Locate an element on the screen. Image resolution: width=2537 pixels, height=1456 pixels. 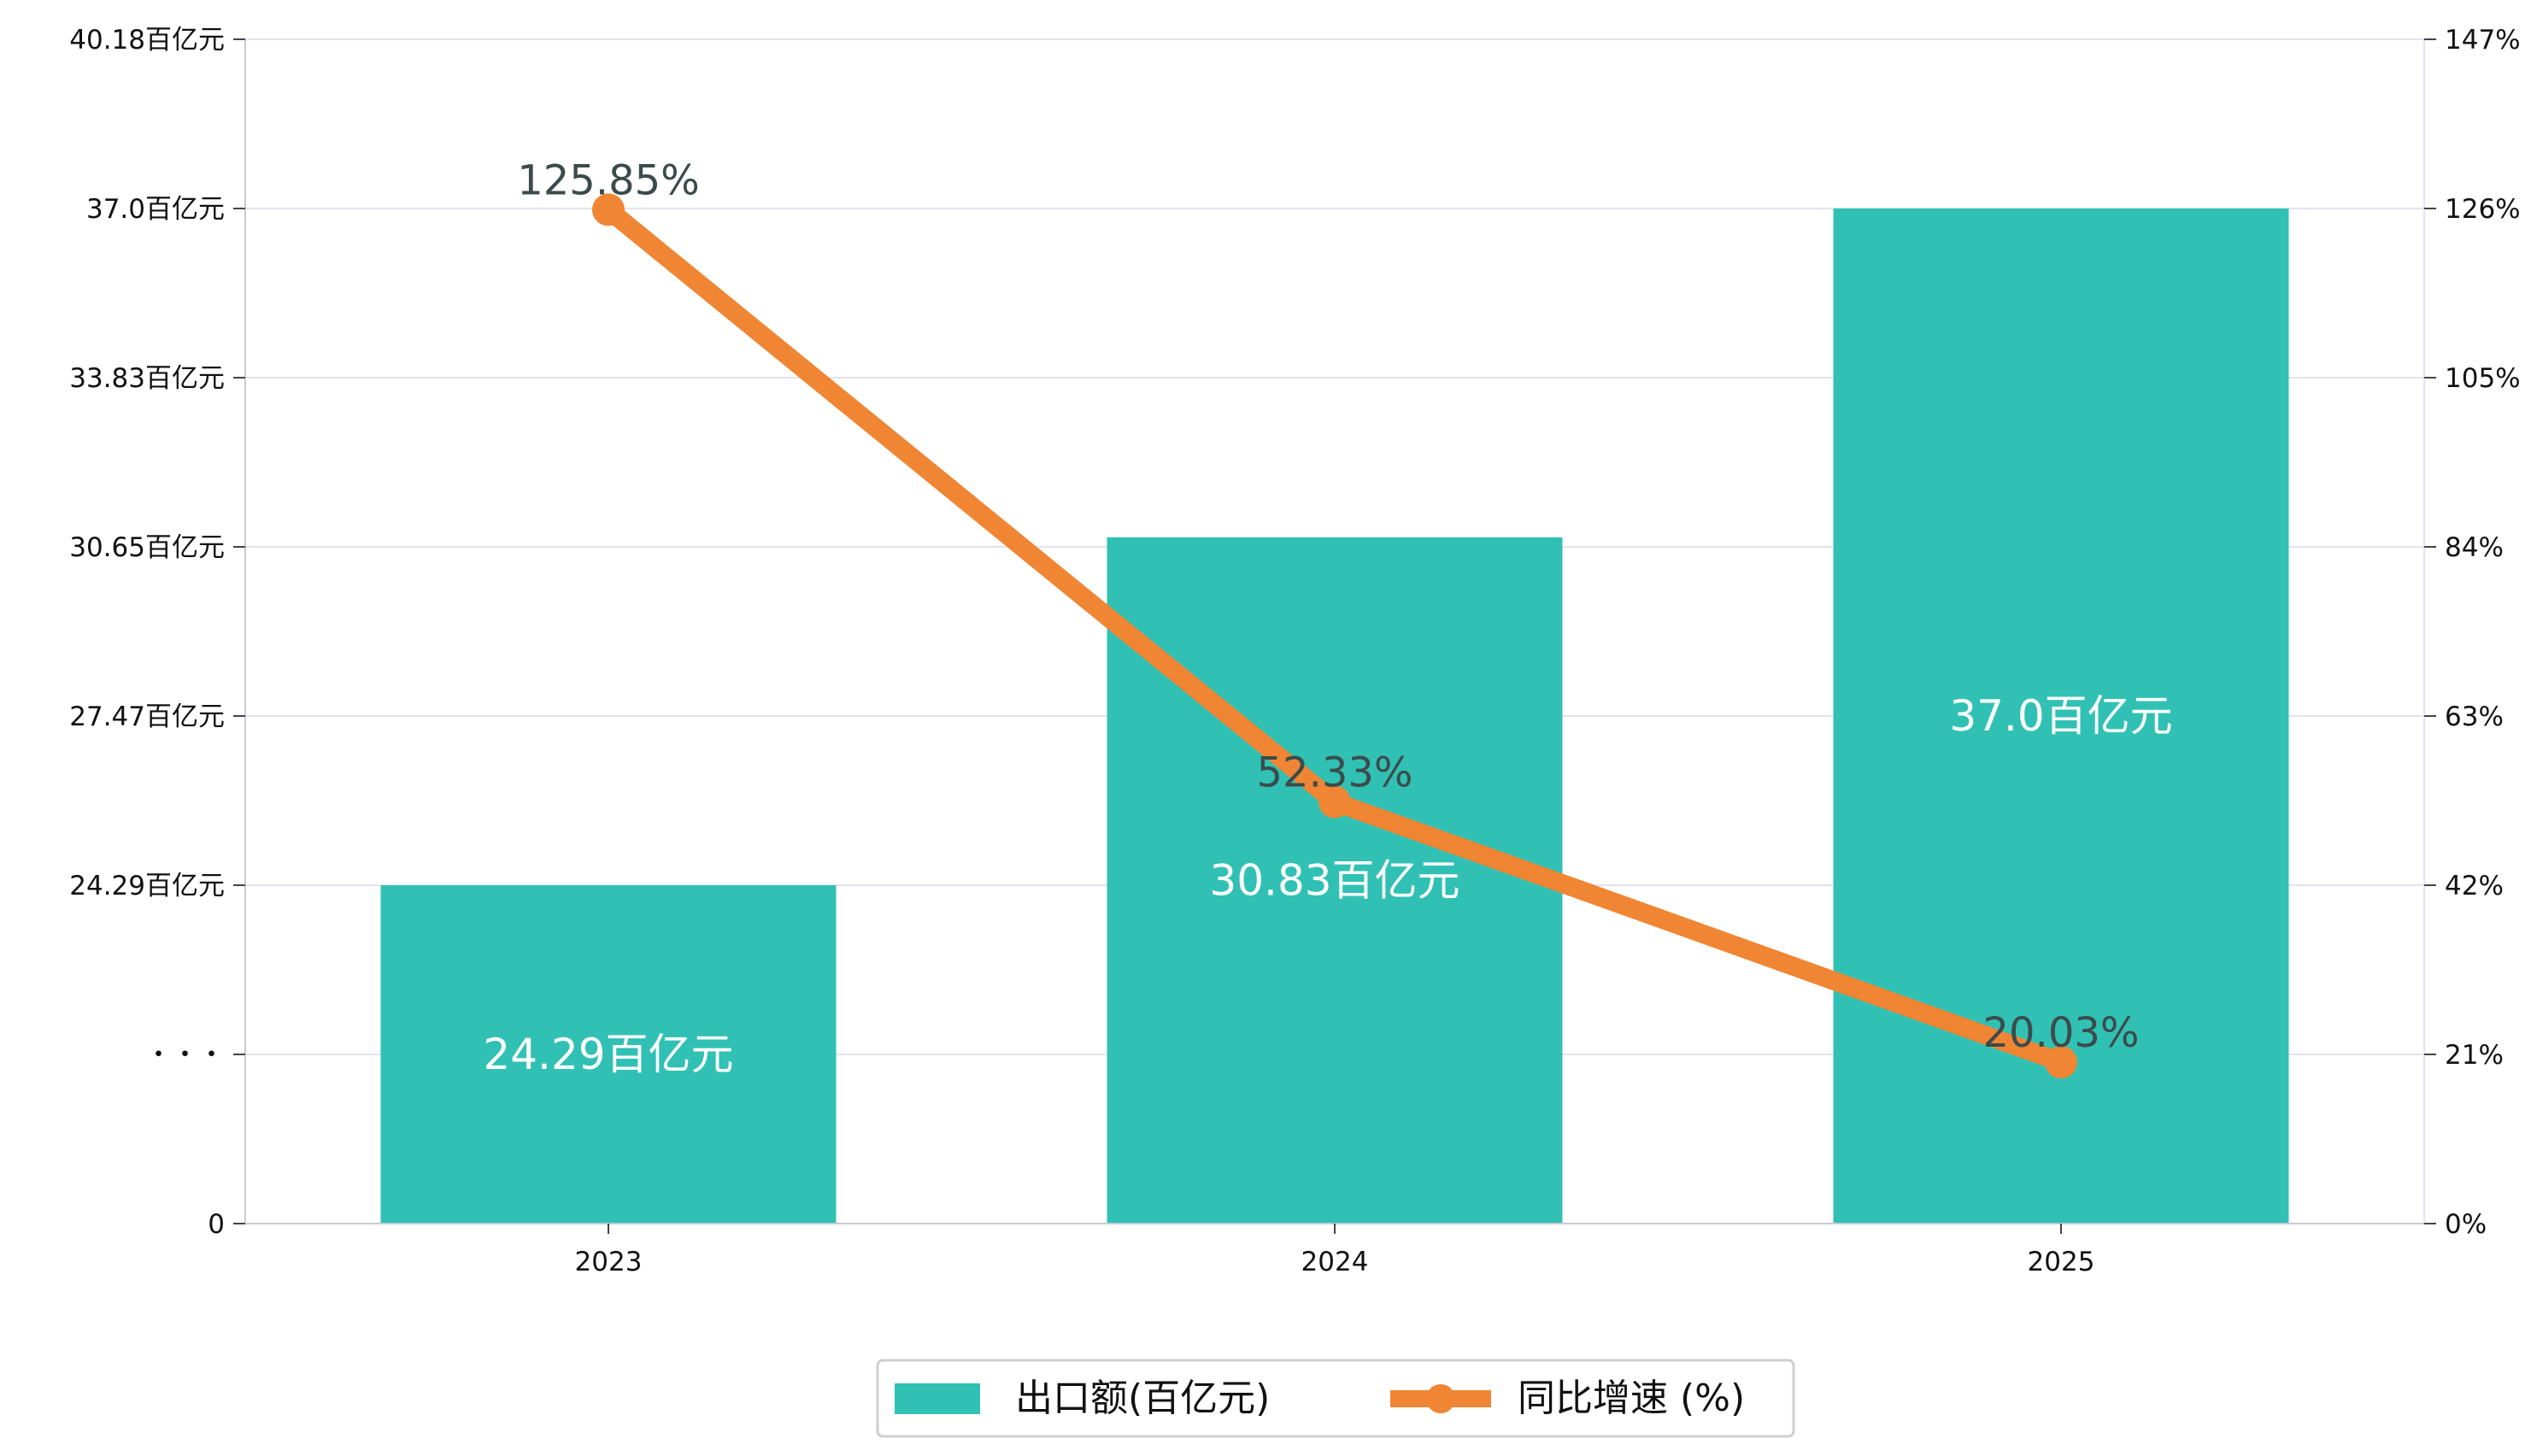
growth-value-label: 20.03% is located at coordinates (2060, 1033).